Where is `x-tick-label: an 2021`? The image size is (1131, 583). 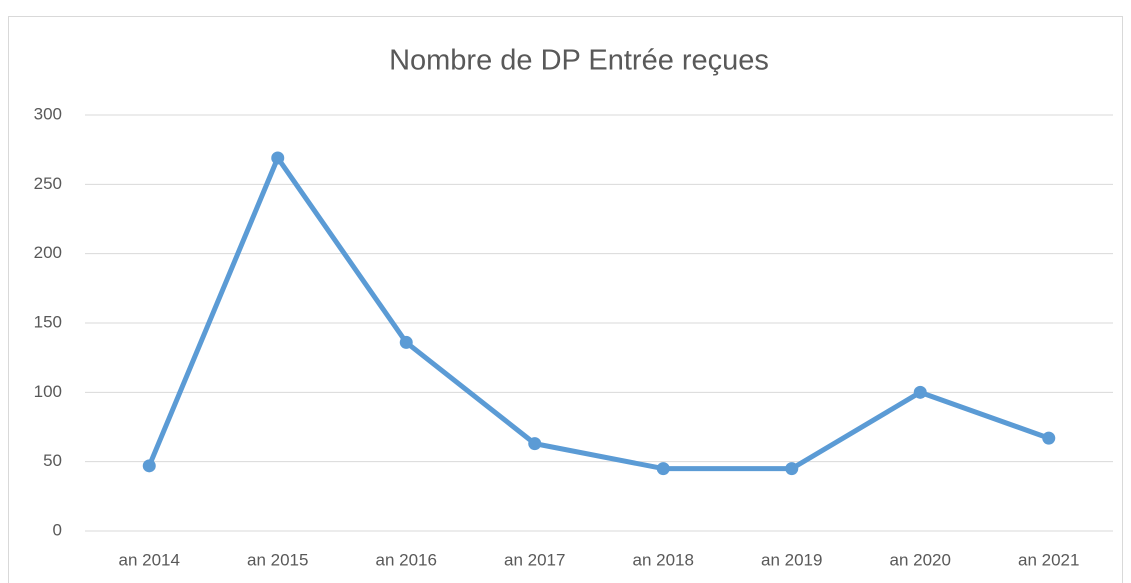 x-tick-label: an 2021 is located at coordinates (1048, 559).